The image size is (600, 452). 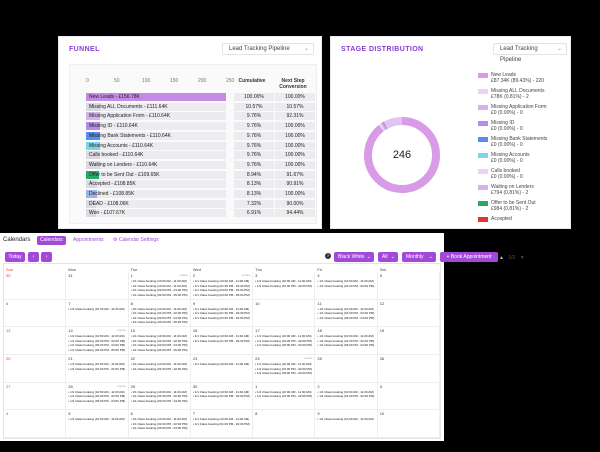 I want to click on calendar-day-cell: 91/1 Class booking (10:00 AM - 11:00 AM), so click(x=346, y=424).